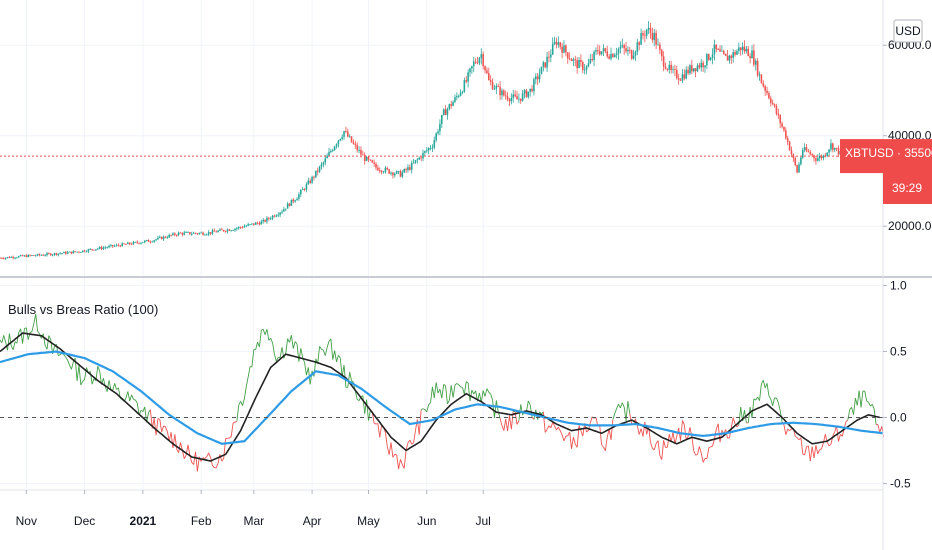  Describe the element at coordinates (897, 385) in the screenshot. I see `oscillator-axis-labels: 1.0 0.5 0.0 -0.5` at that location.